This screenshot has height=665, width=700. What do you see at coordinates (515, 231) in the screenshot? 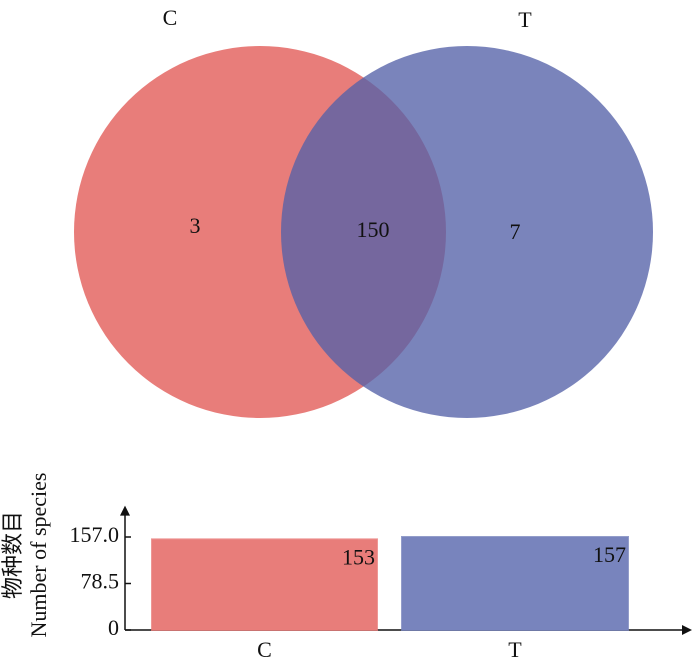
I see `region-value: 7` at bounding box center [515, 231].